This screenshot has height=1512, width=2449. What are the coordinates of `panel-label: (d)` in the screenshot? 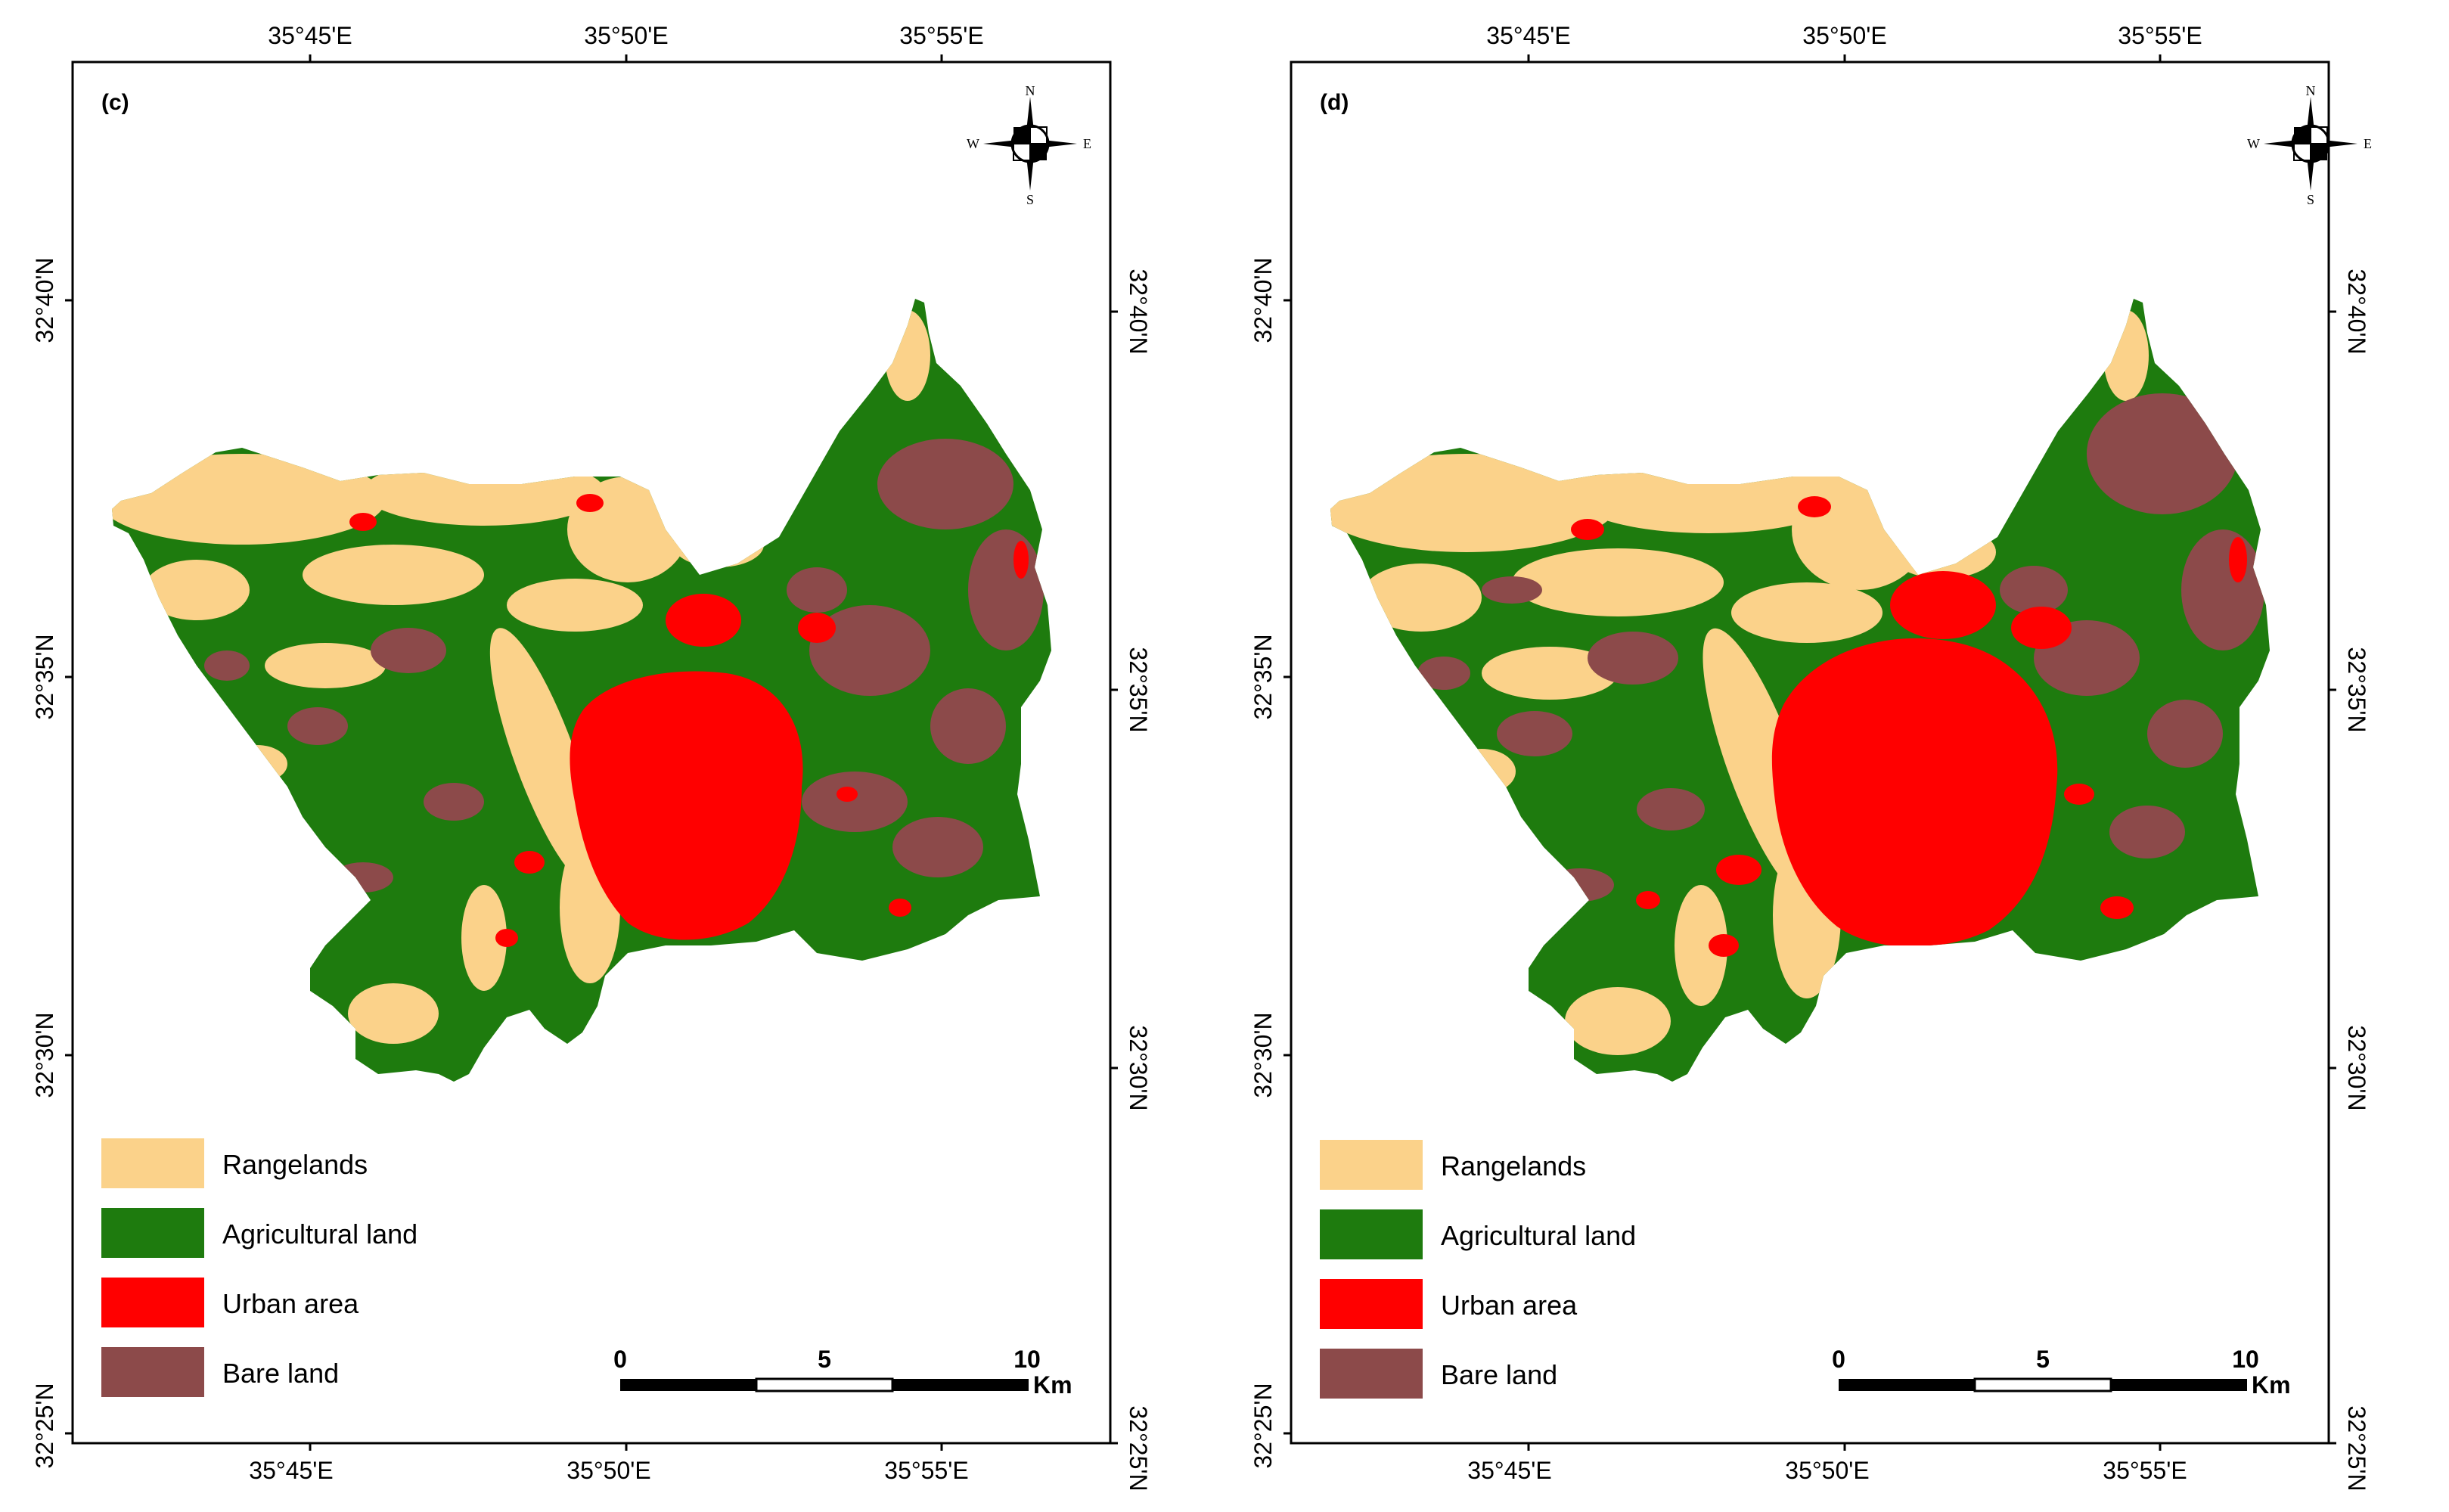 It's located at (1334, 102).